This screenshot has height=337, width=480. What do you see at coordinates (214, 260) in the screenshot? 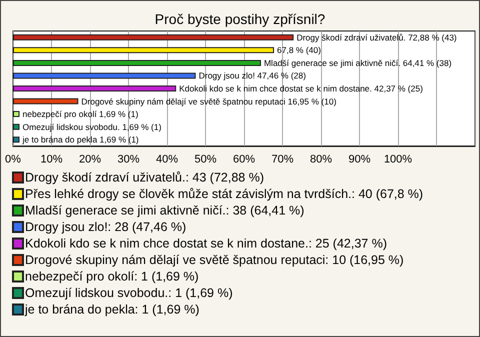
I see `legend-label: Drogové skupiny nám dělají ve světě špatnou reputaci: 10 (16,95 %)` at bounding box center [214, 260].